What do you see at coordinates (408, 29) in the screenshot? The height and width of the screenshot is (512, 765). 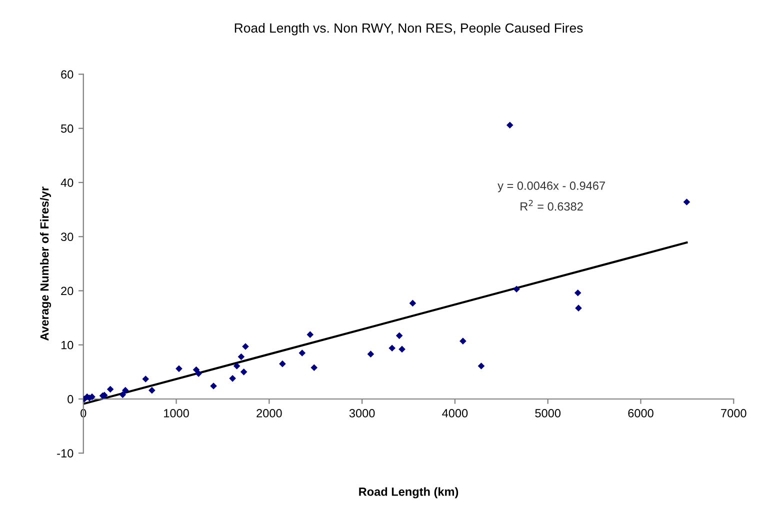 I see `chart-title: Road Length vs. Non RWY, Non RES, People Caused Fires` at bounding box center [408, 29].